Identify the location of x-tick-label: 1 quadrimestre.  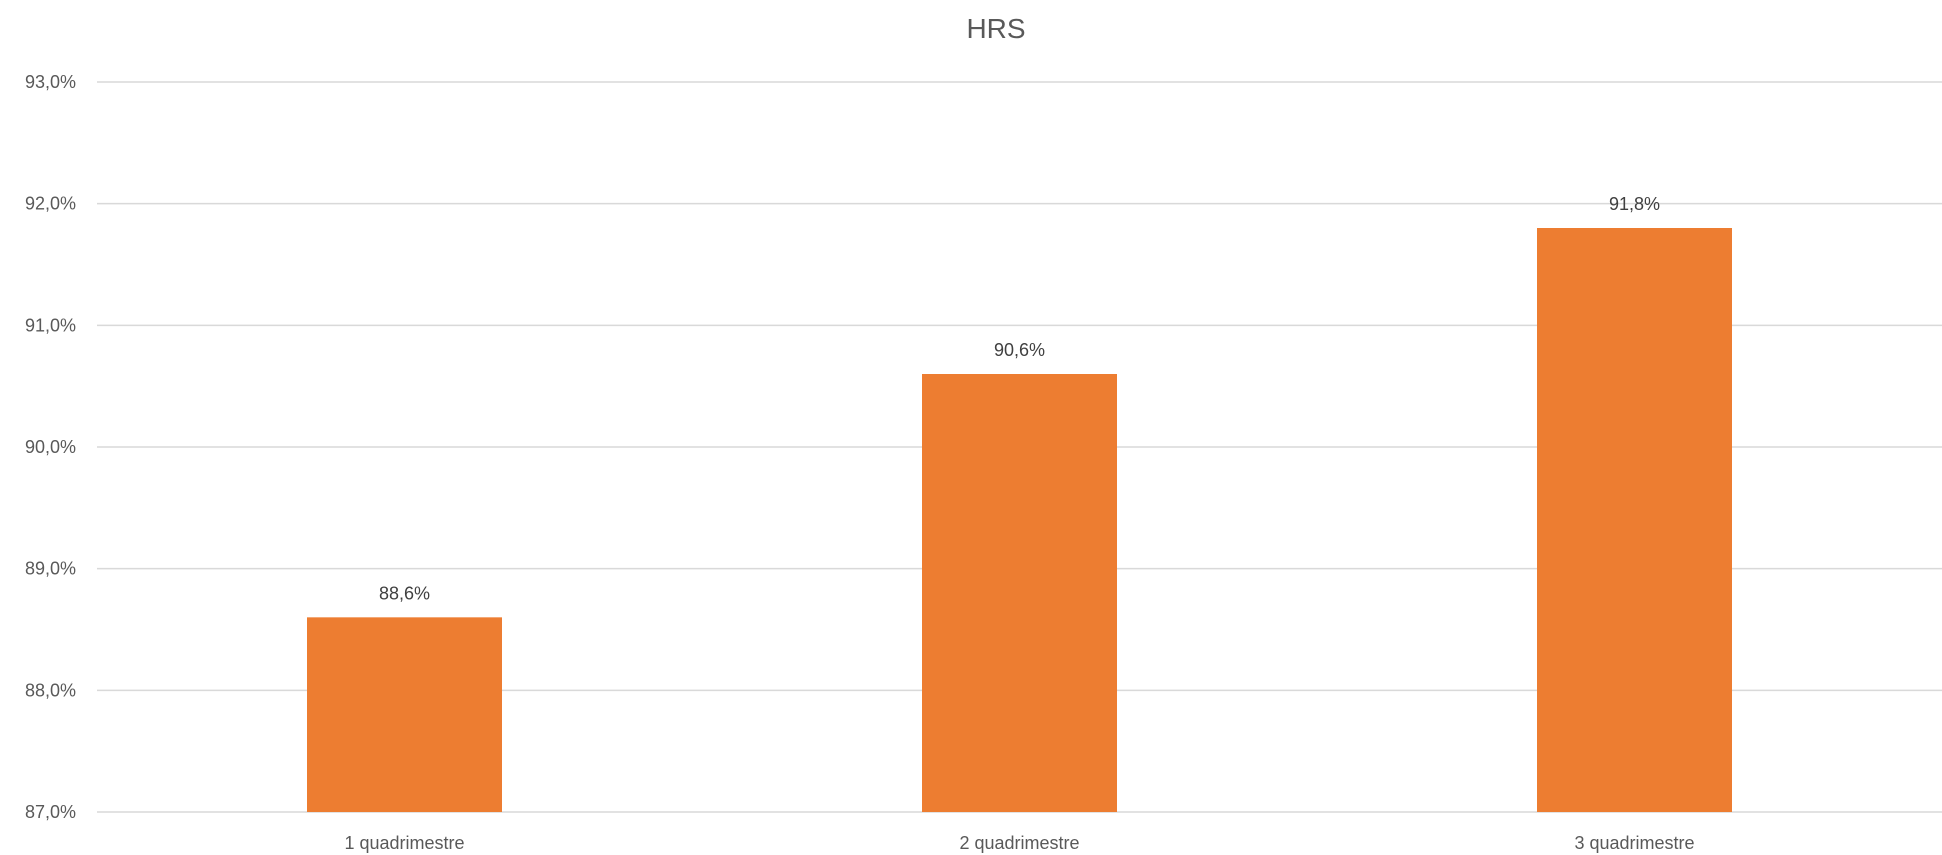
(404, 843).